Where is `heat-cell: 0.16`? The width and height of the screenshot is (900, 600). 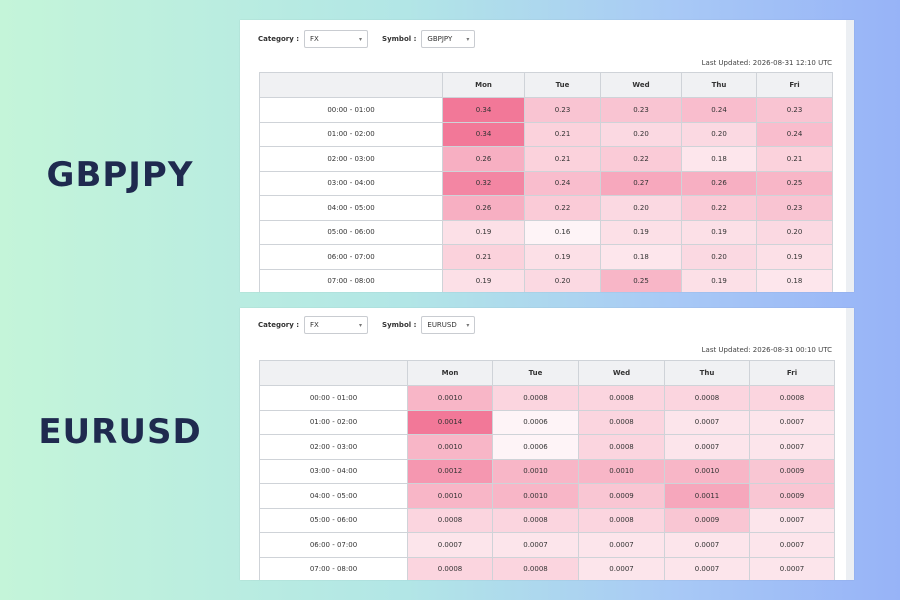
heat-cell: 0.16 is located at coordinates (562, 232).